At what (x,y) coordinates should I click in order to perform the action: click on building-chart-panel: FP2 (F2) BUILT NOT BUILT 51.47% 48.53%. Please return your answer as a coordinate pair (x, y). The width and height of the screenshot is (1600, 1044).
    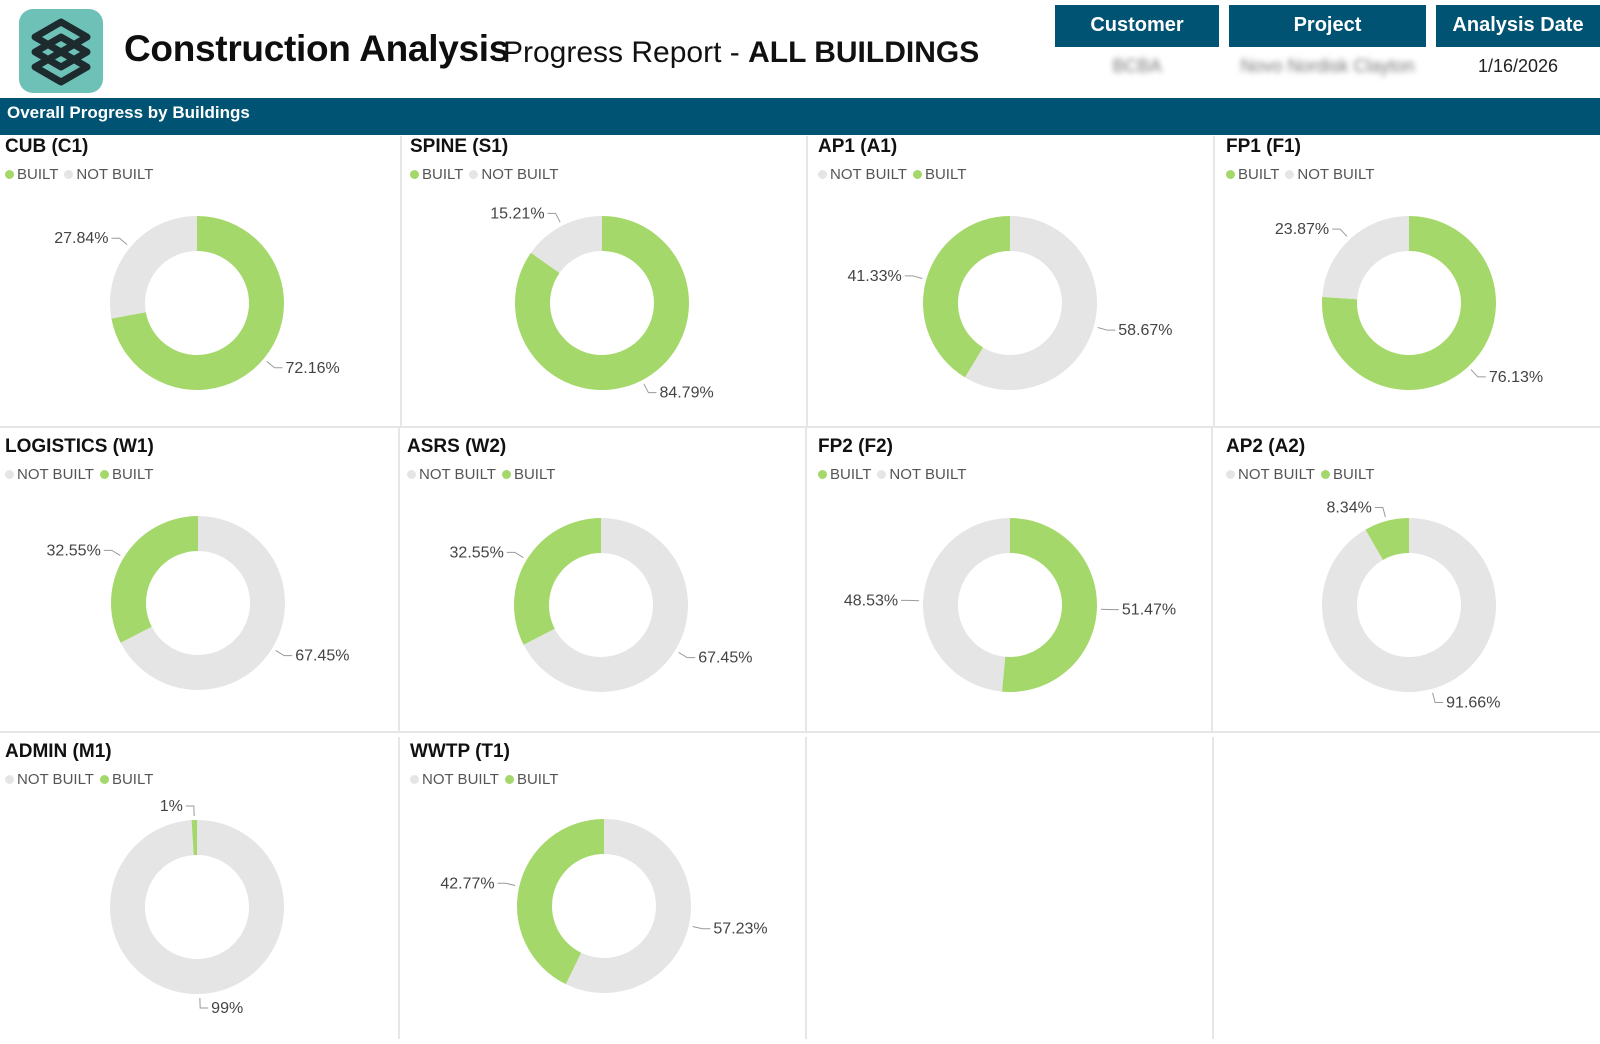
    Looking at the image, I should click on (1013, 586).